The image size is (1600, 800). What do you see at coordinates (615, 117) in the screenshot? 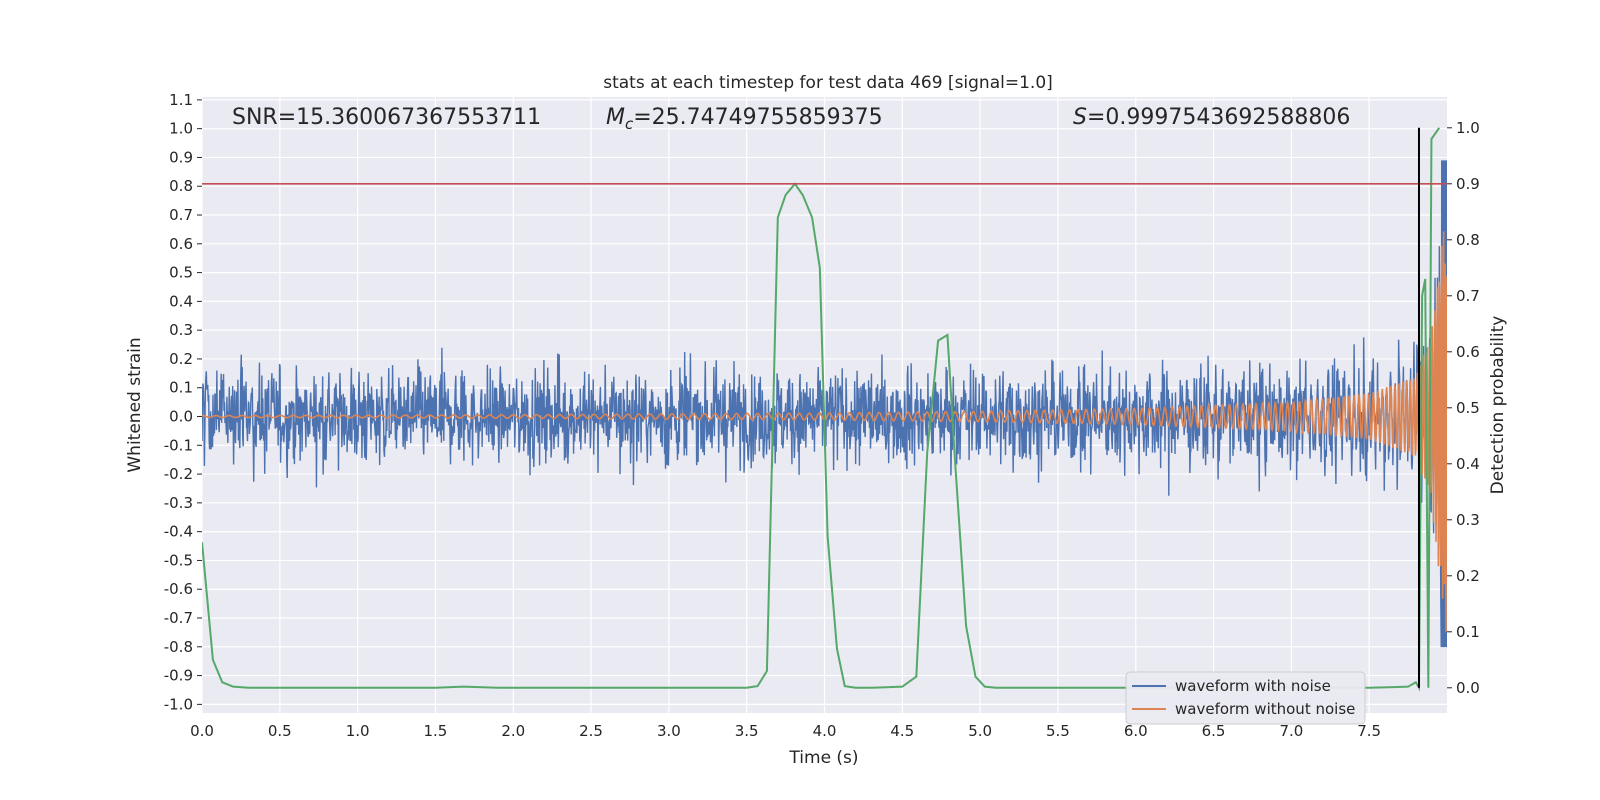
I see `chirp-mass-symbol: M` at bounding box center [615, 117].